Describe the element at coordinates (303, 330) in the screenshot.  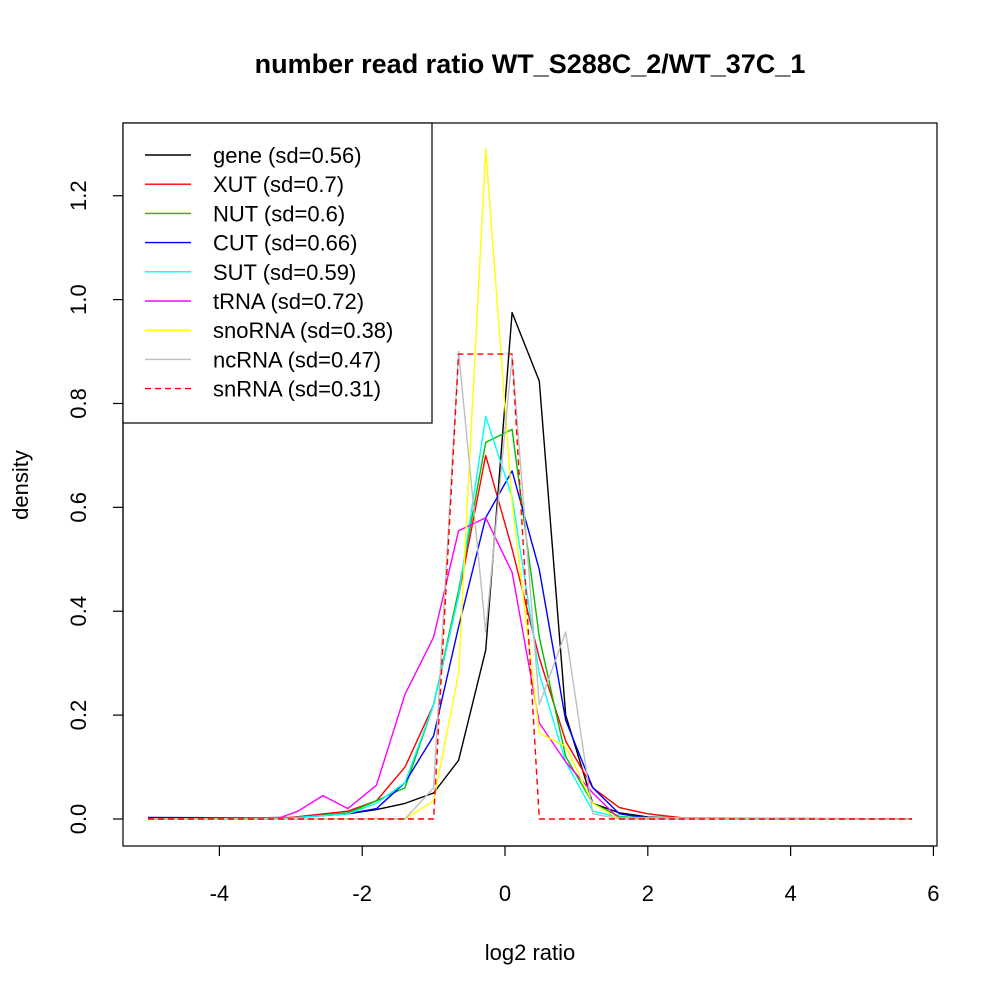
I see `legend-label-6: snoRNA (sd=0.38)` at that location.